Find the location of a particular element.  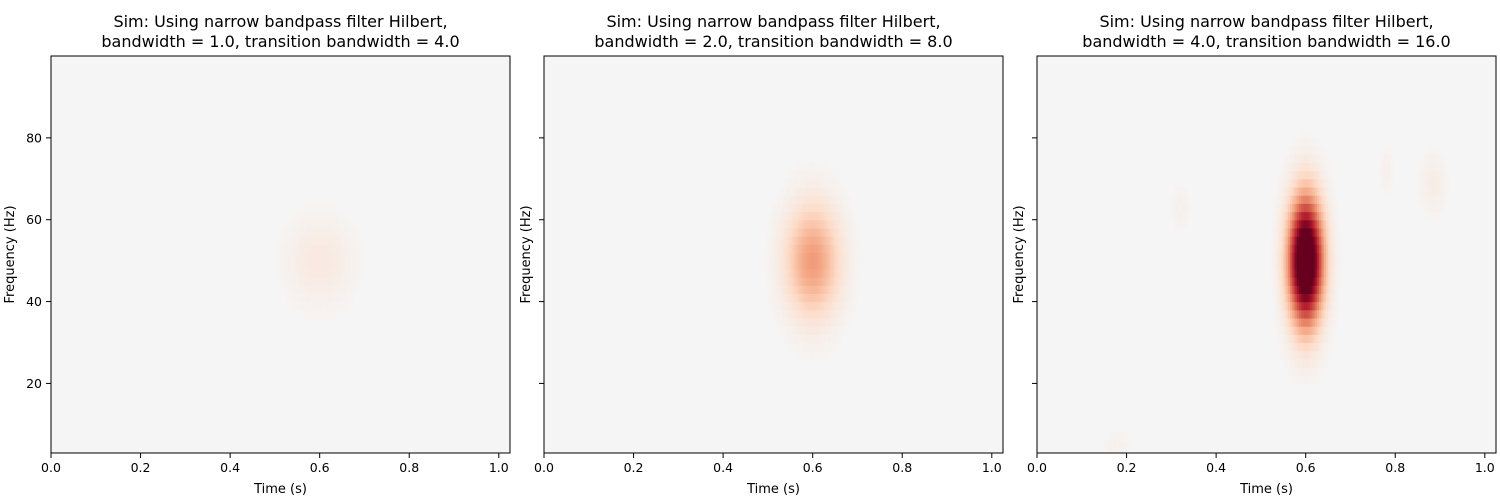

y-tick-label: 60 is located at coordinates (34, 219).